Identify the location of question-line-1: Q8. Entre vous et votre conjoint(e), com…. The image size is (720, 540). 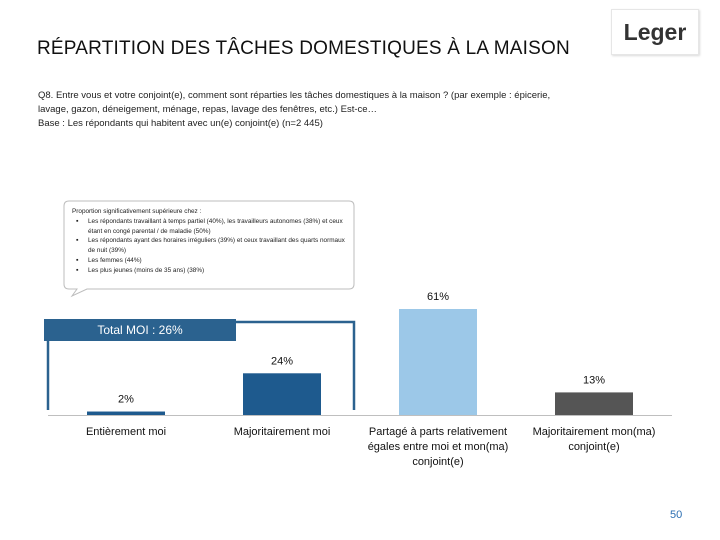
(294, 95).